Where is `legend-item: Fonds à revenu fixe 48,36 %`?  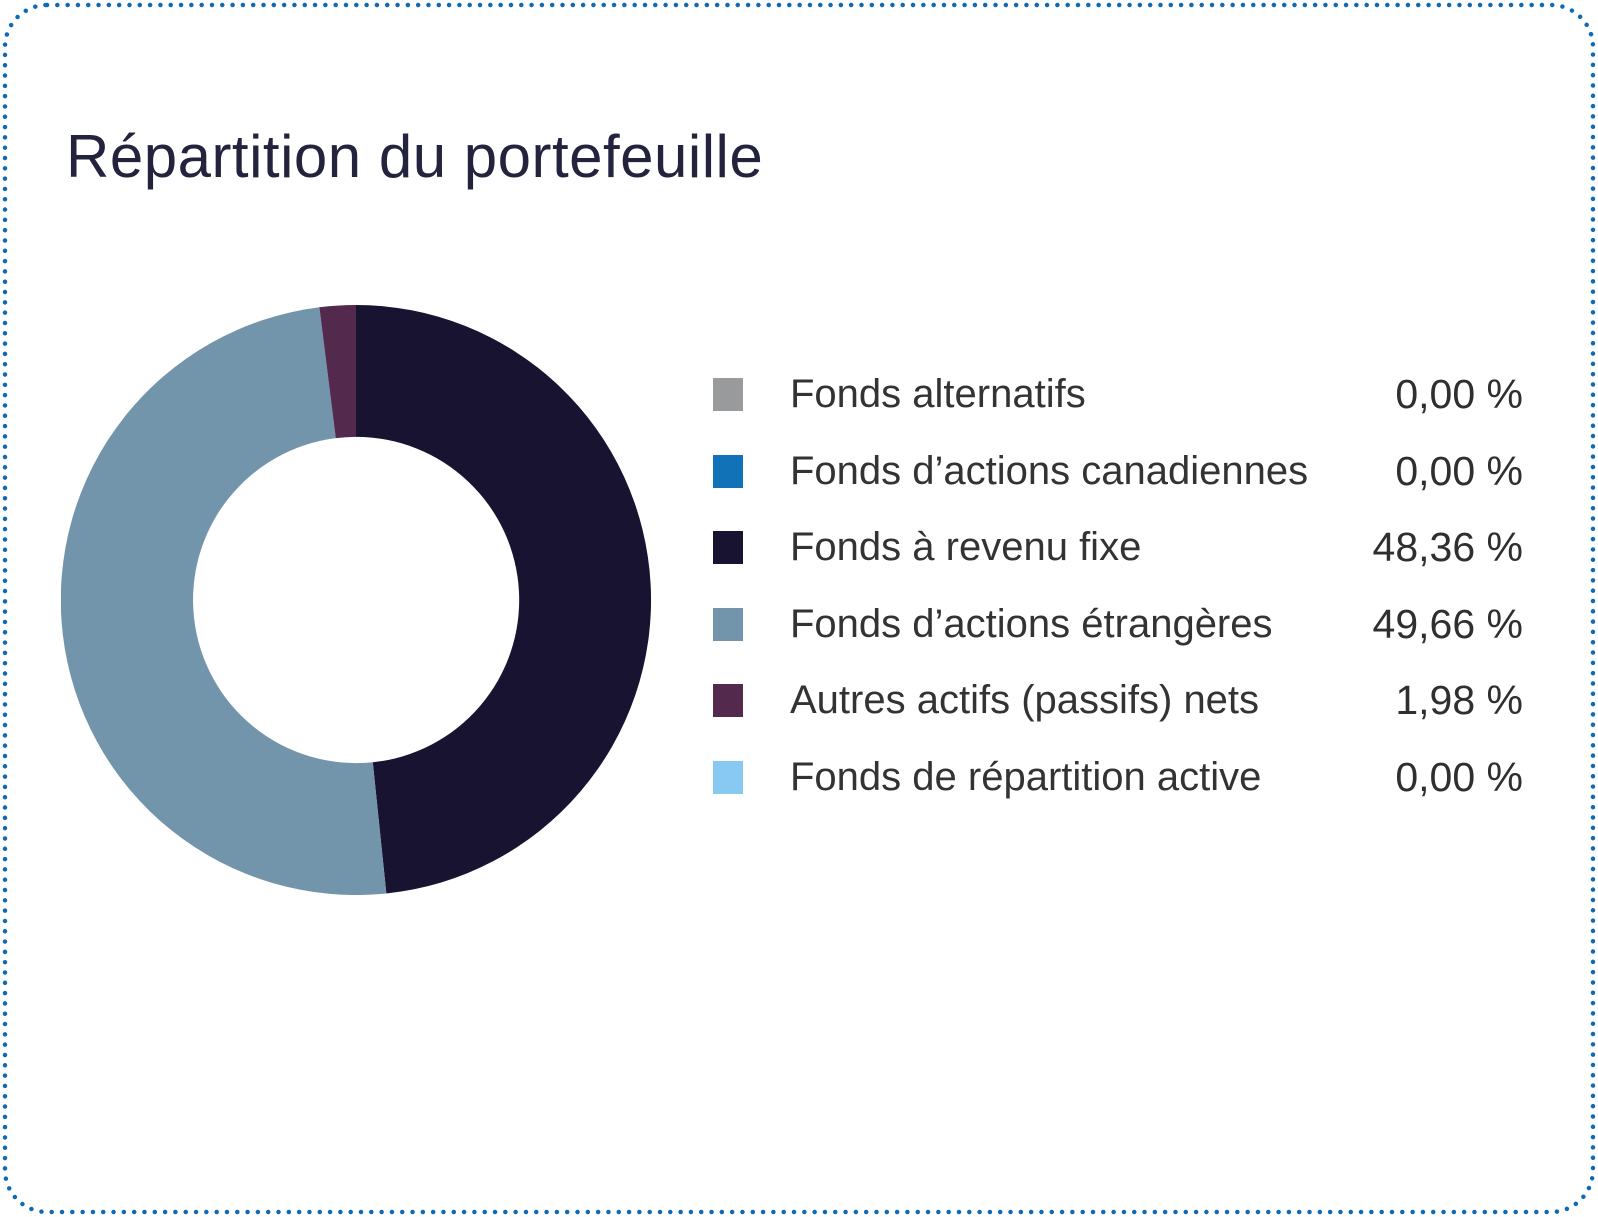 legend-item: Fonds à revenu fixe 48,36 % is located at coordinates (1118, 547).